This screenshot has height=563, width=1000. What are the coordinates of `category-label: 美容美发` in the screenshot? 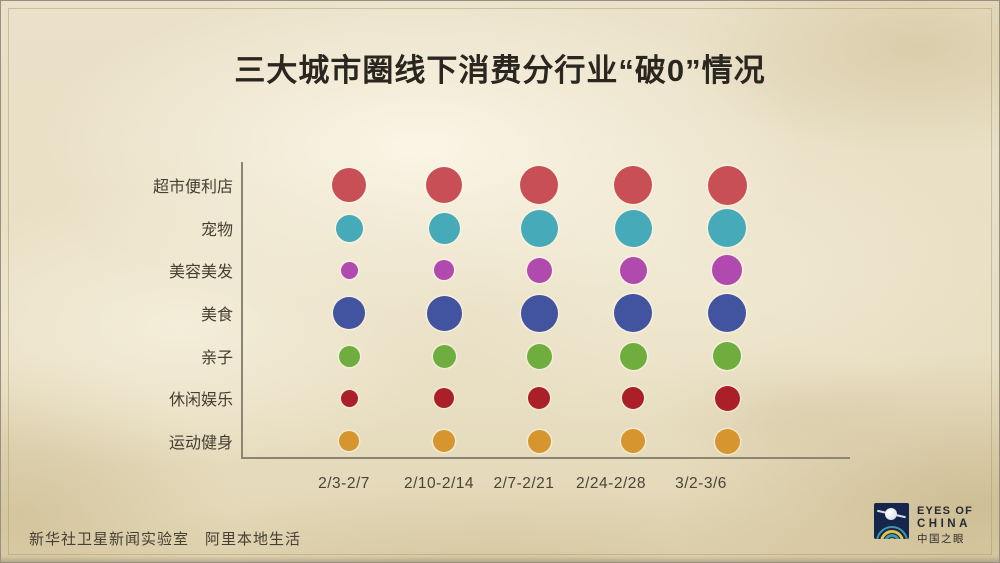 It's located at (200, 272).